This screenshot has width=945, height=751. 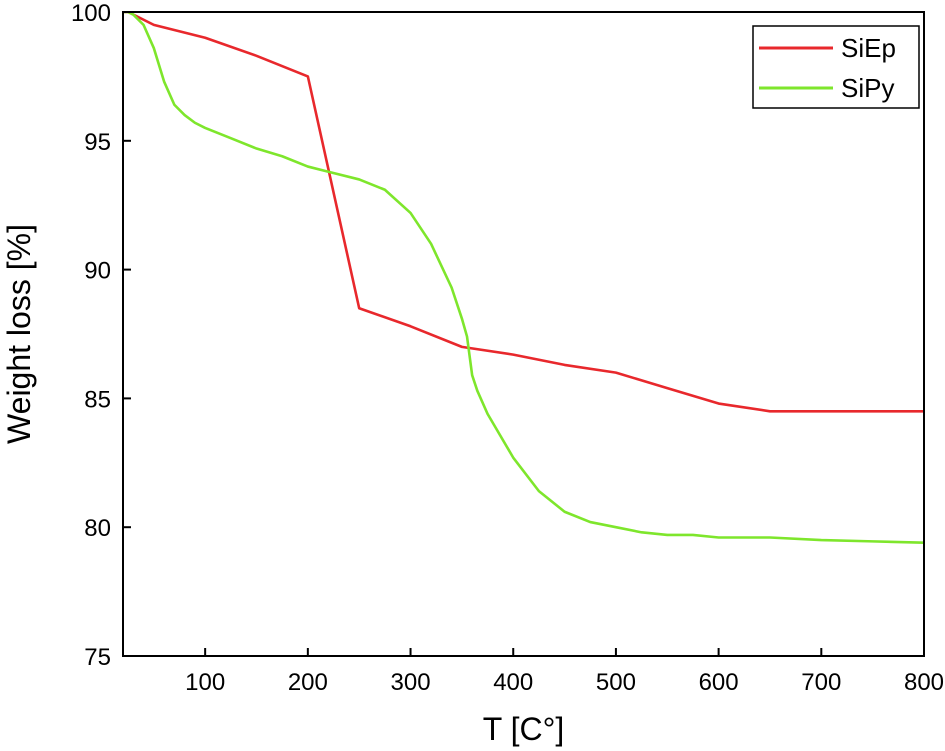 I want to click on y-axis-title: Weight loss [%], so click(x=19, y=334).